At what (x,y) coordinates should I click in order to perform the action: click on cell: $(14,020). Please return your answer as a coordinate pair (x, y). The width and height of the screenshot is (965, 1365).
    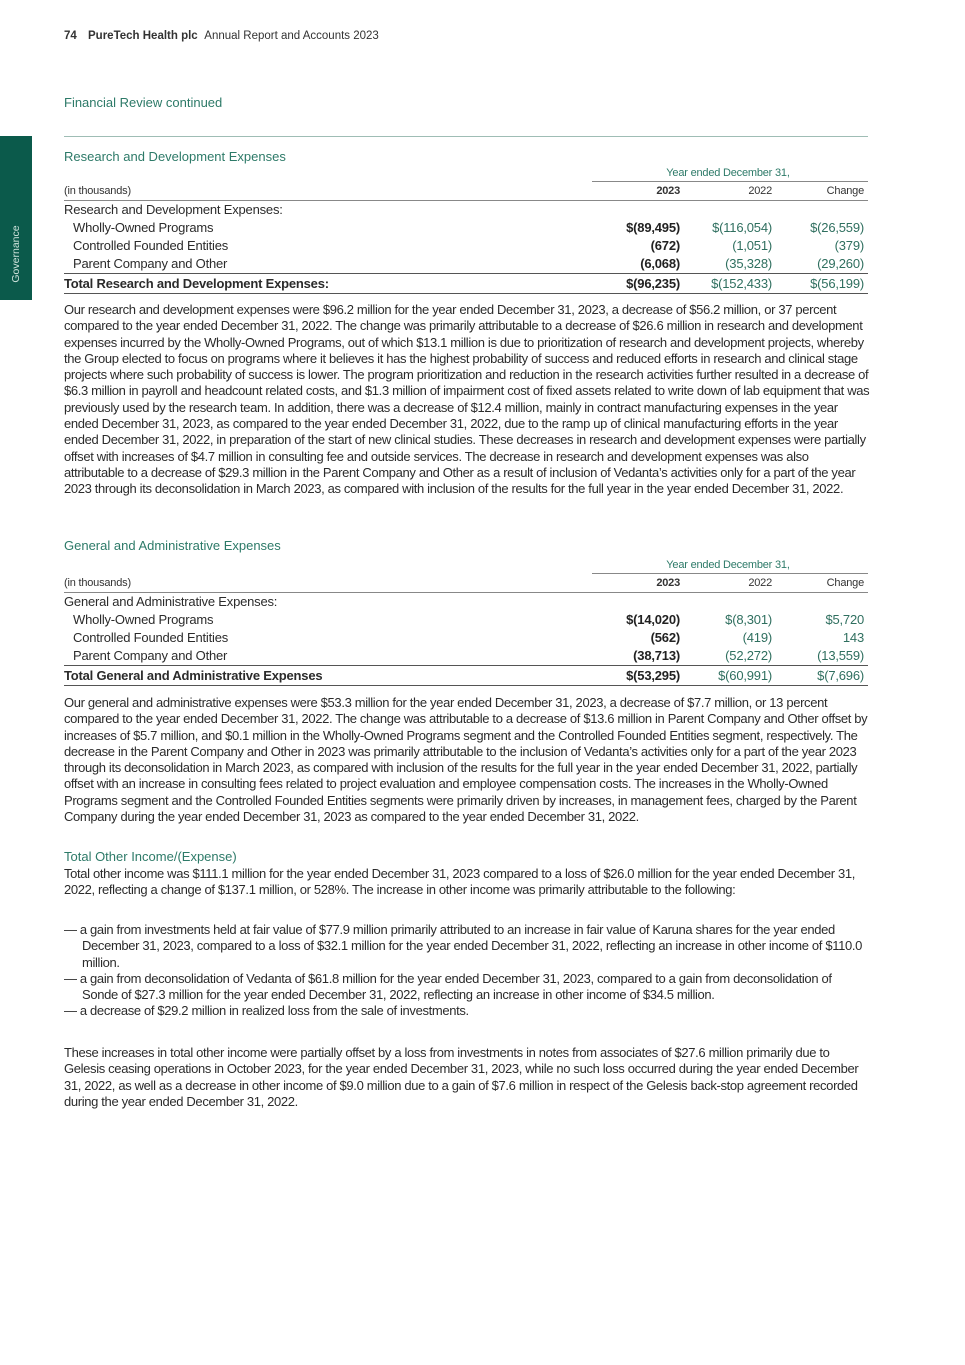
    Looking at the image, I should click on (653, 619).